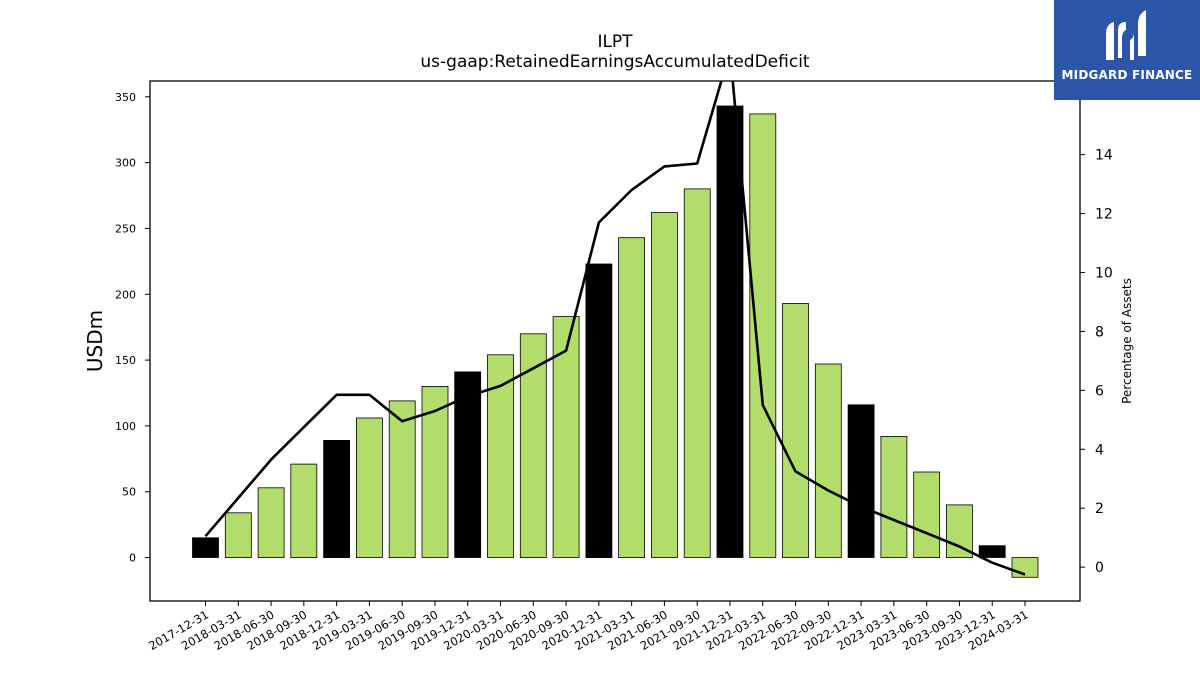 This screenshot has height=679, width=1200. Describe the element at coordinates (1096, 362) in the screenshot. I see `y-axis-right: 0 2 4 6 8 10 12 14` at that location.